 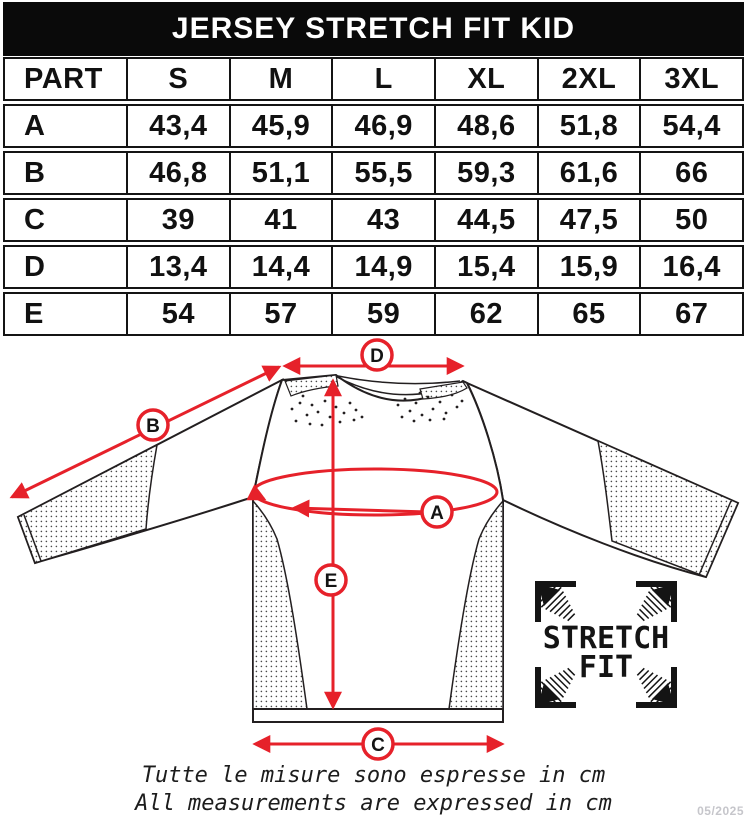 What do you see at coordinates (177, 220) in the screenshot?
I see `size-value-cell: 39` at bounding box center [177, 220].